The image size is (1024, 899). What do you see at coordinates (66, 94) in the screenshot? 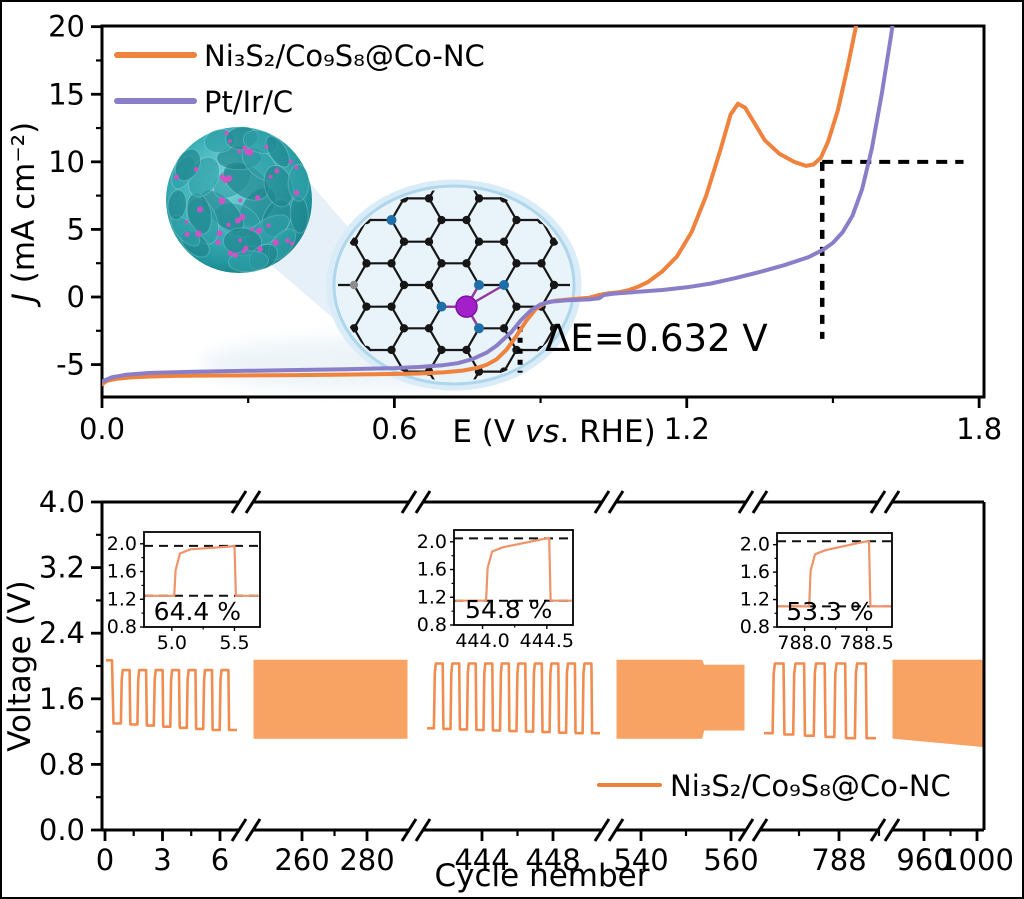
I see `y-tick-label: 15` at bounding box center [66, 94].